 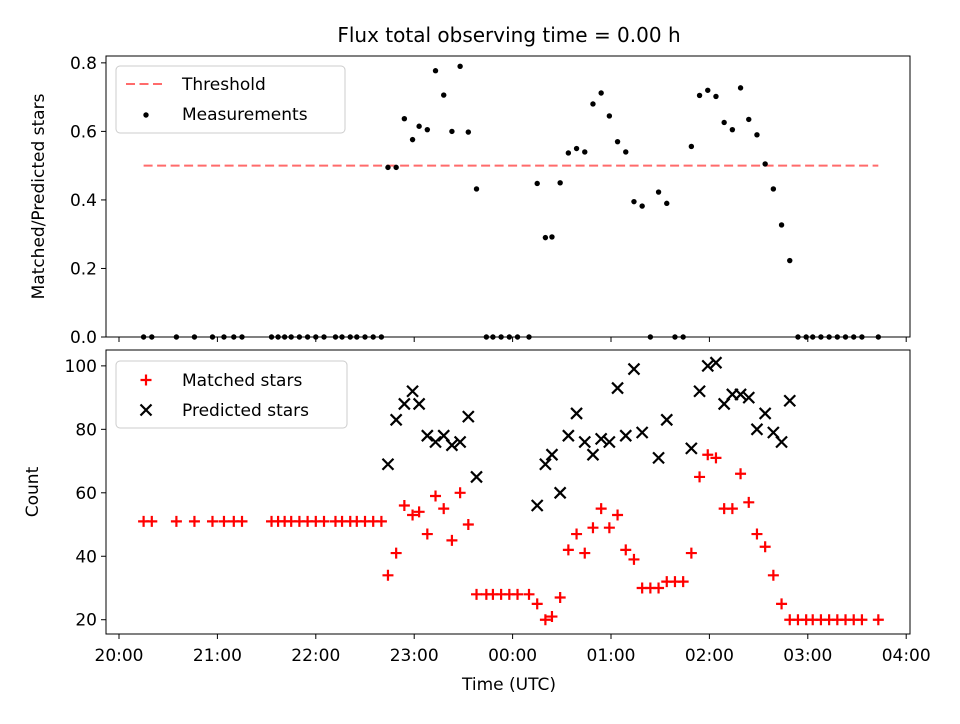 I want to click on bottom-legend: Matched stars Predicted stars, so click(x=231, y=394).